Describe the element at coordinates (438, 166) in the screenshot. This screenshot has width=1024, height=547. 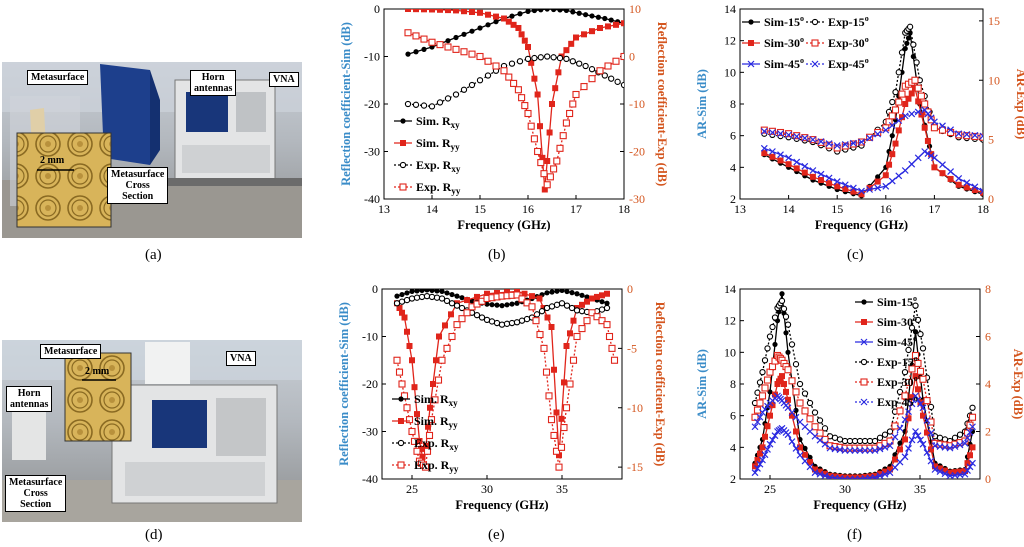
I see `legend-label-2: Exp. Rxy` at that location.